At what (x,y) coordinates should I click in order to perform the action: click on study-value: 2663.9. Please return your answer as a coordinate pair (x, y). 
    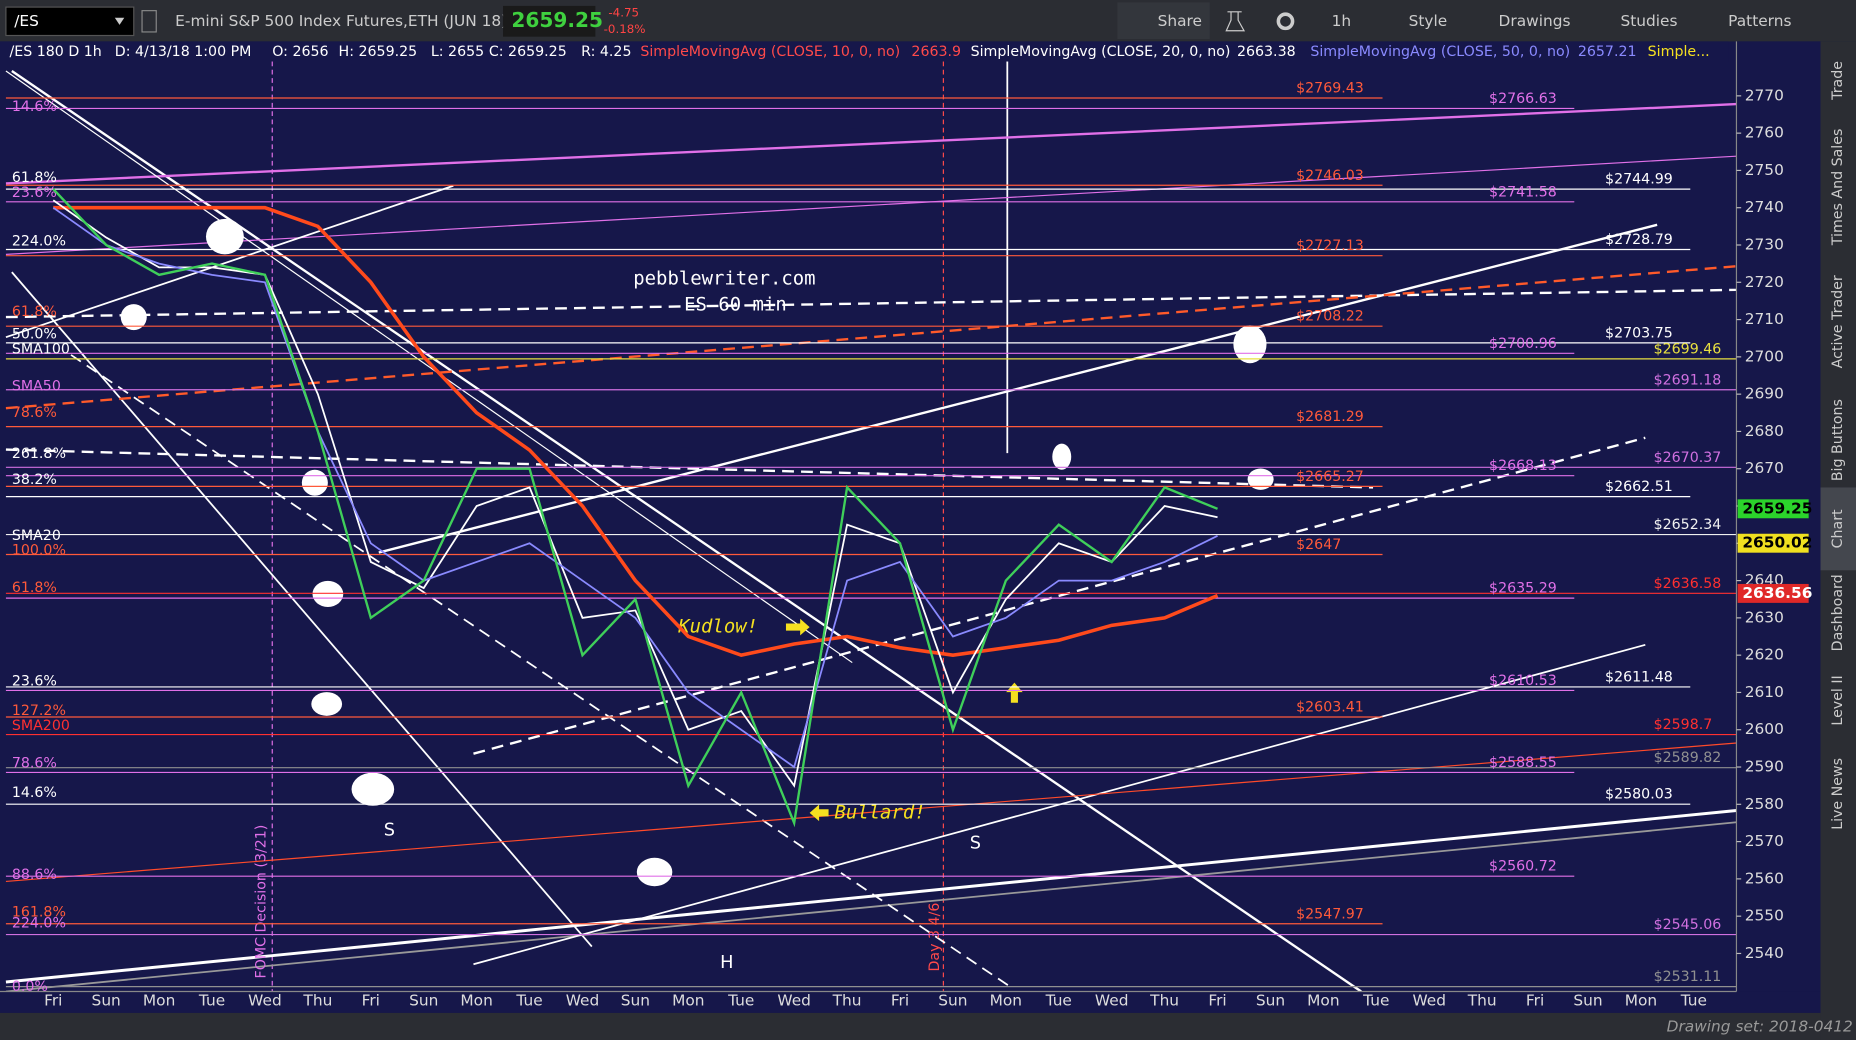
    Looking at the image, I should click on (936, 52).